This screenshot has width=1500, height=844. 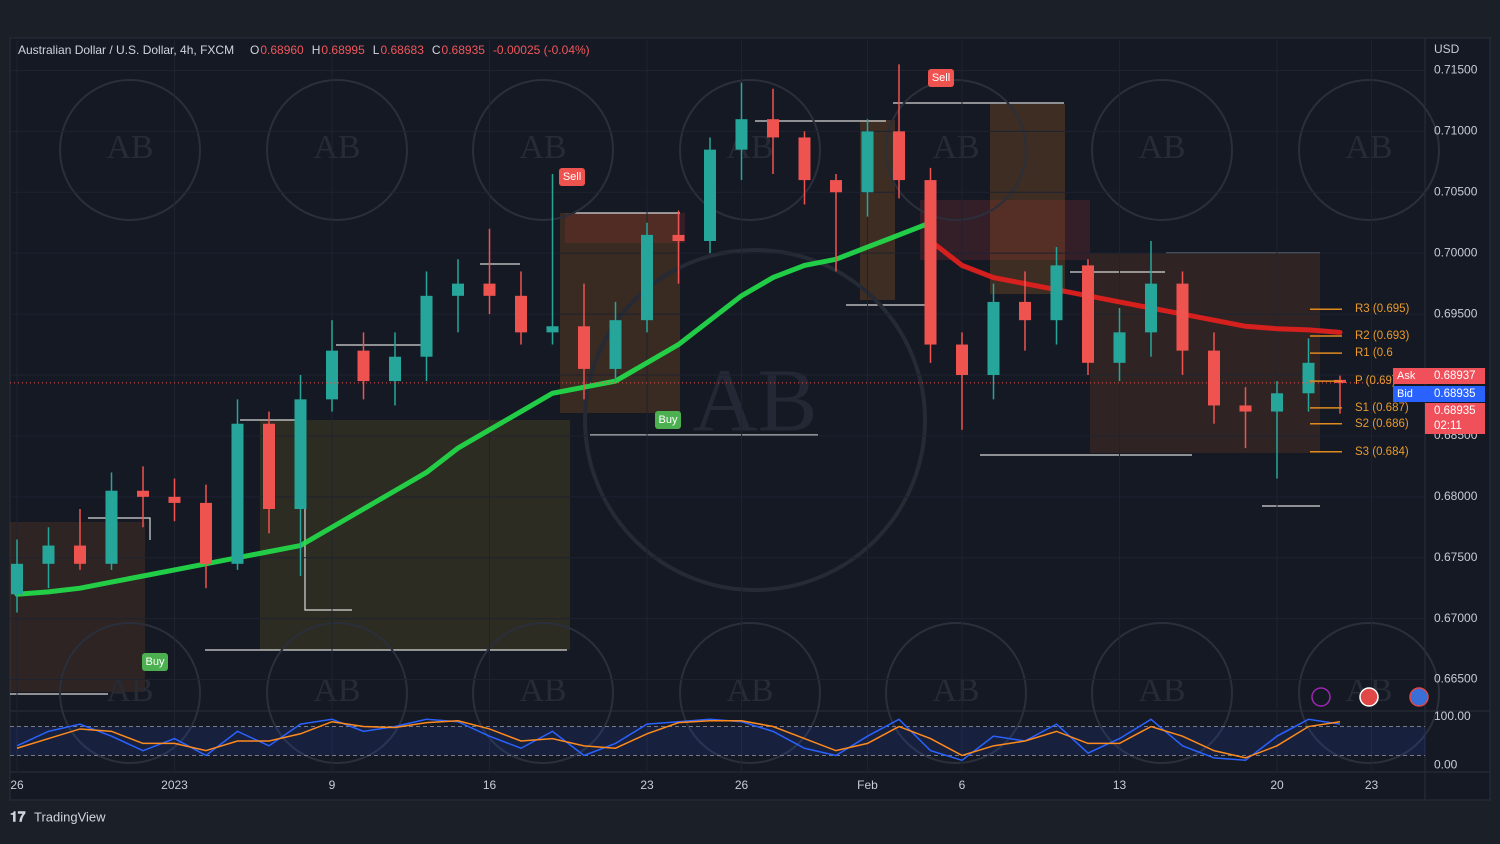 I want to click on event-icon, so click(x=1321, y=697).